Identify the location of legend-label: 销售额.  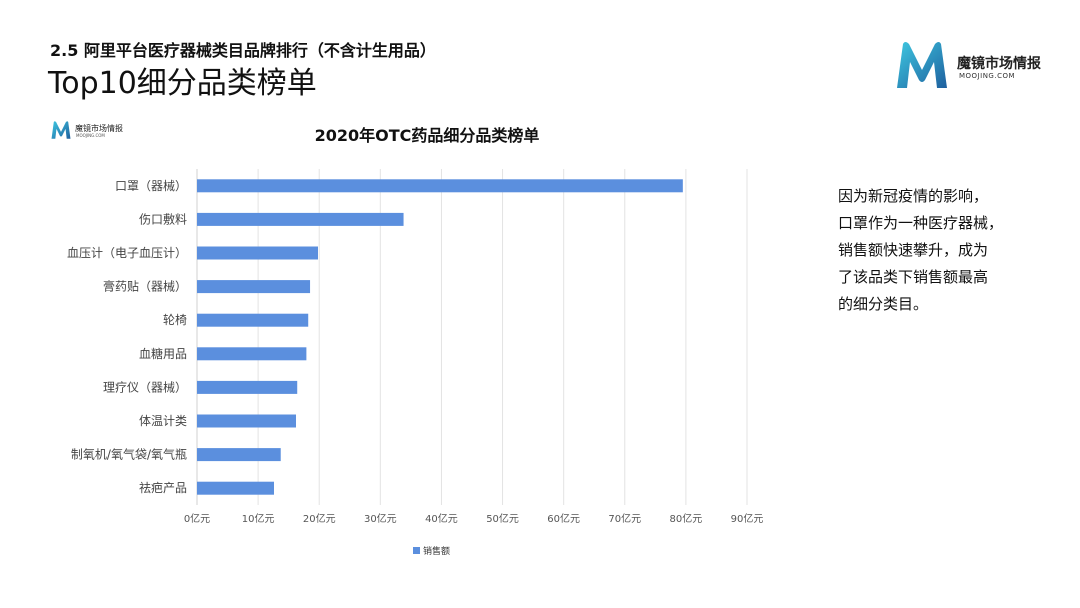
(437, 552).